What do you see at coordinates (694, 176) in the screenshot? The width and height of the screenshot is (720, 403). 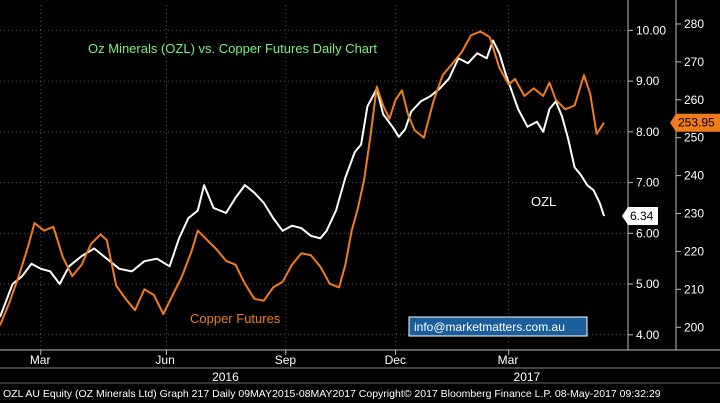 I see `copper-axis-tick-label: 240` at bounding box center [694, 176].